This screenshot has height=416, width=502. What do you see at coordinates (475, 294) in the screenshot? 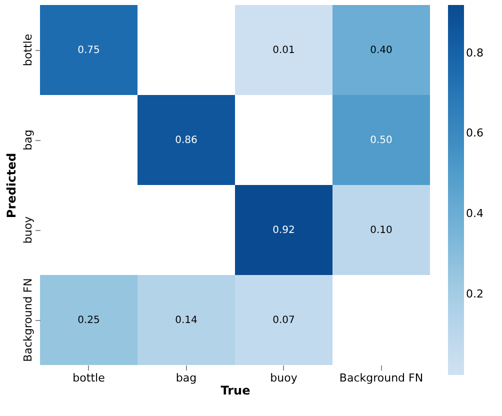
I see `color-bar-label: 0.2` at bounding box center [475, 294].